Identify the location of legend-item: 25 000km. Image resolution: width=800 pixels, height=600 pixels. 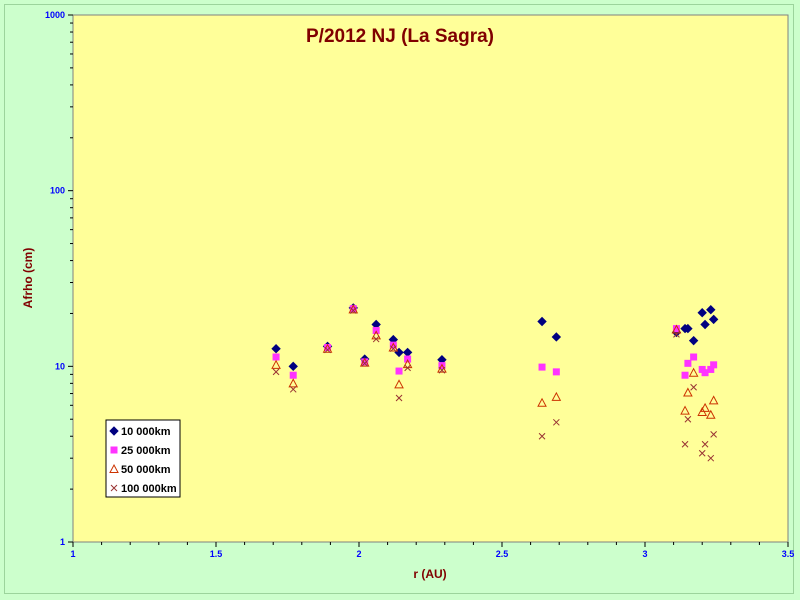
(140, 451).